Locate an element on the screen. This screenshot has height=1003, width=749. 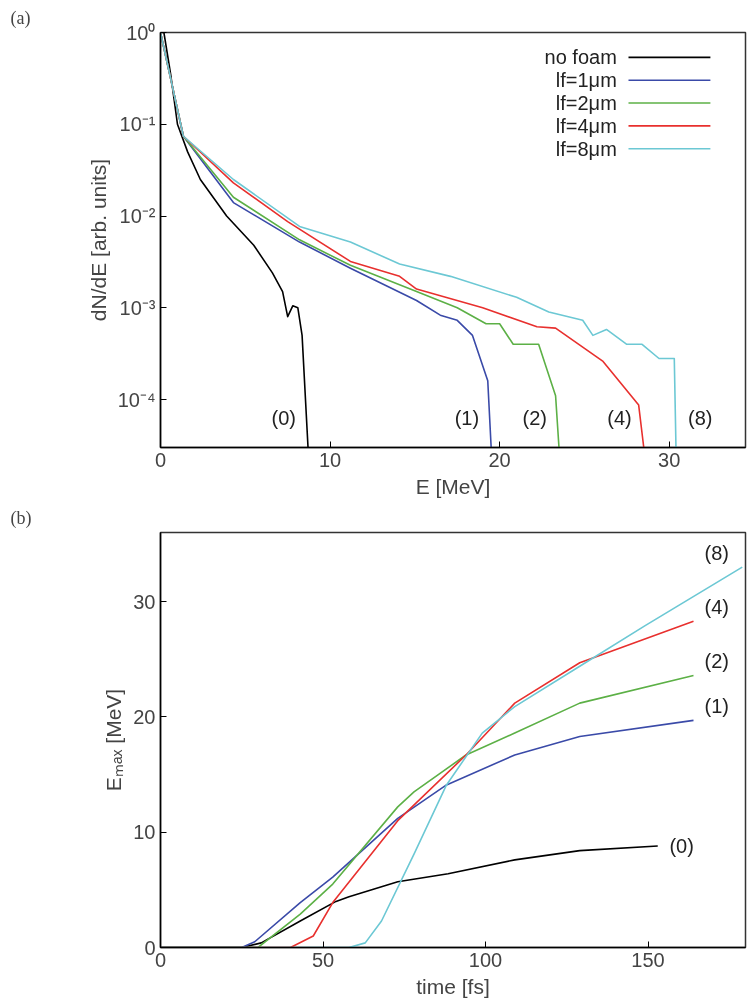
y-axis-title: Eₘₐₓ [MeV] is located at coordinates (114, 740).